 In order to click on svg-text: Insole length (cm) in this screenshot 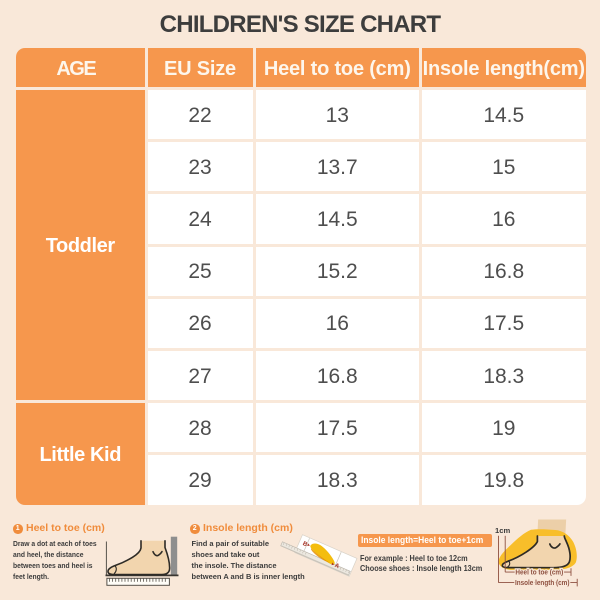, I will do `click(542, 584)`.